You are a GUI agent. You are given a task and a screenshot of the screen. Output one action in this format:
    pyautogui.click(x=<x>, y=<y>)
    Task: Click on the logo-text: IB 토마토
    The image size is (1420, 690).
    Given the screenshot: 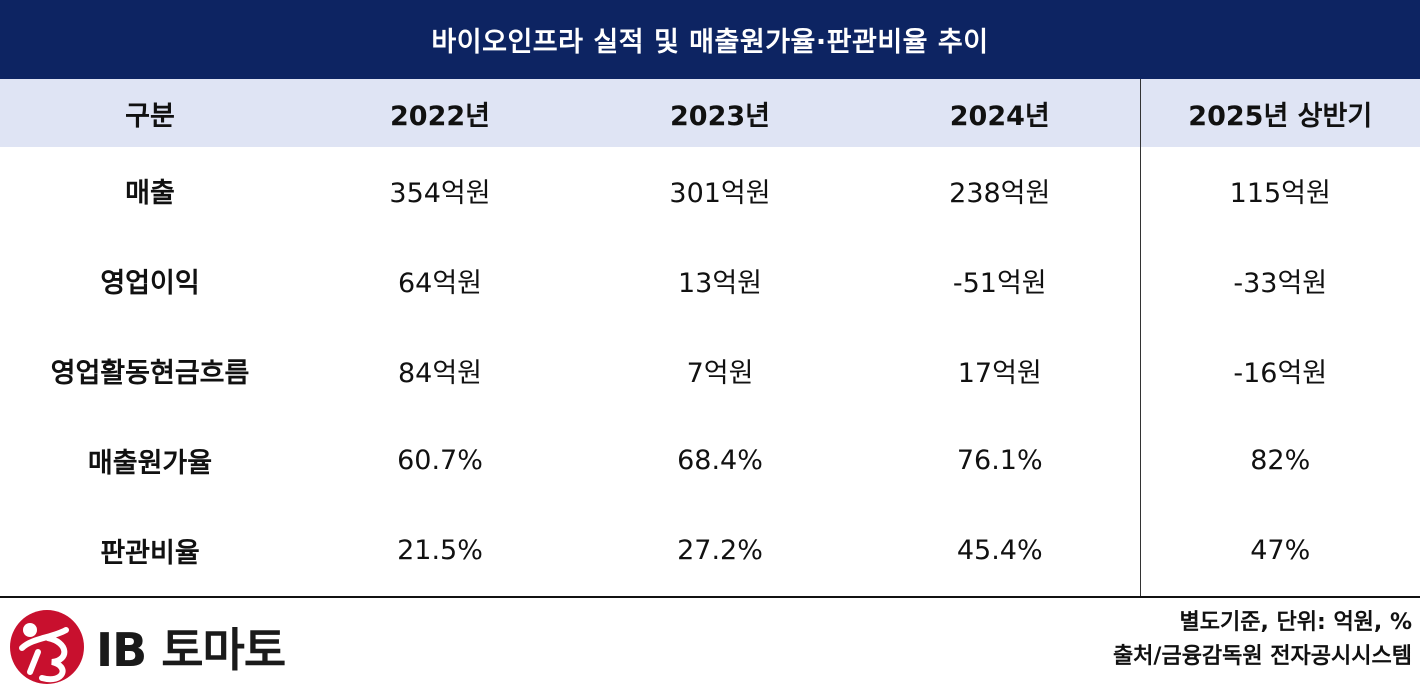 What is the action you would take?
    pyautogui.click(x=191, y=650)
    